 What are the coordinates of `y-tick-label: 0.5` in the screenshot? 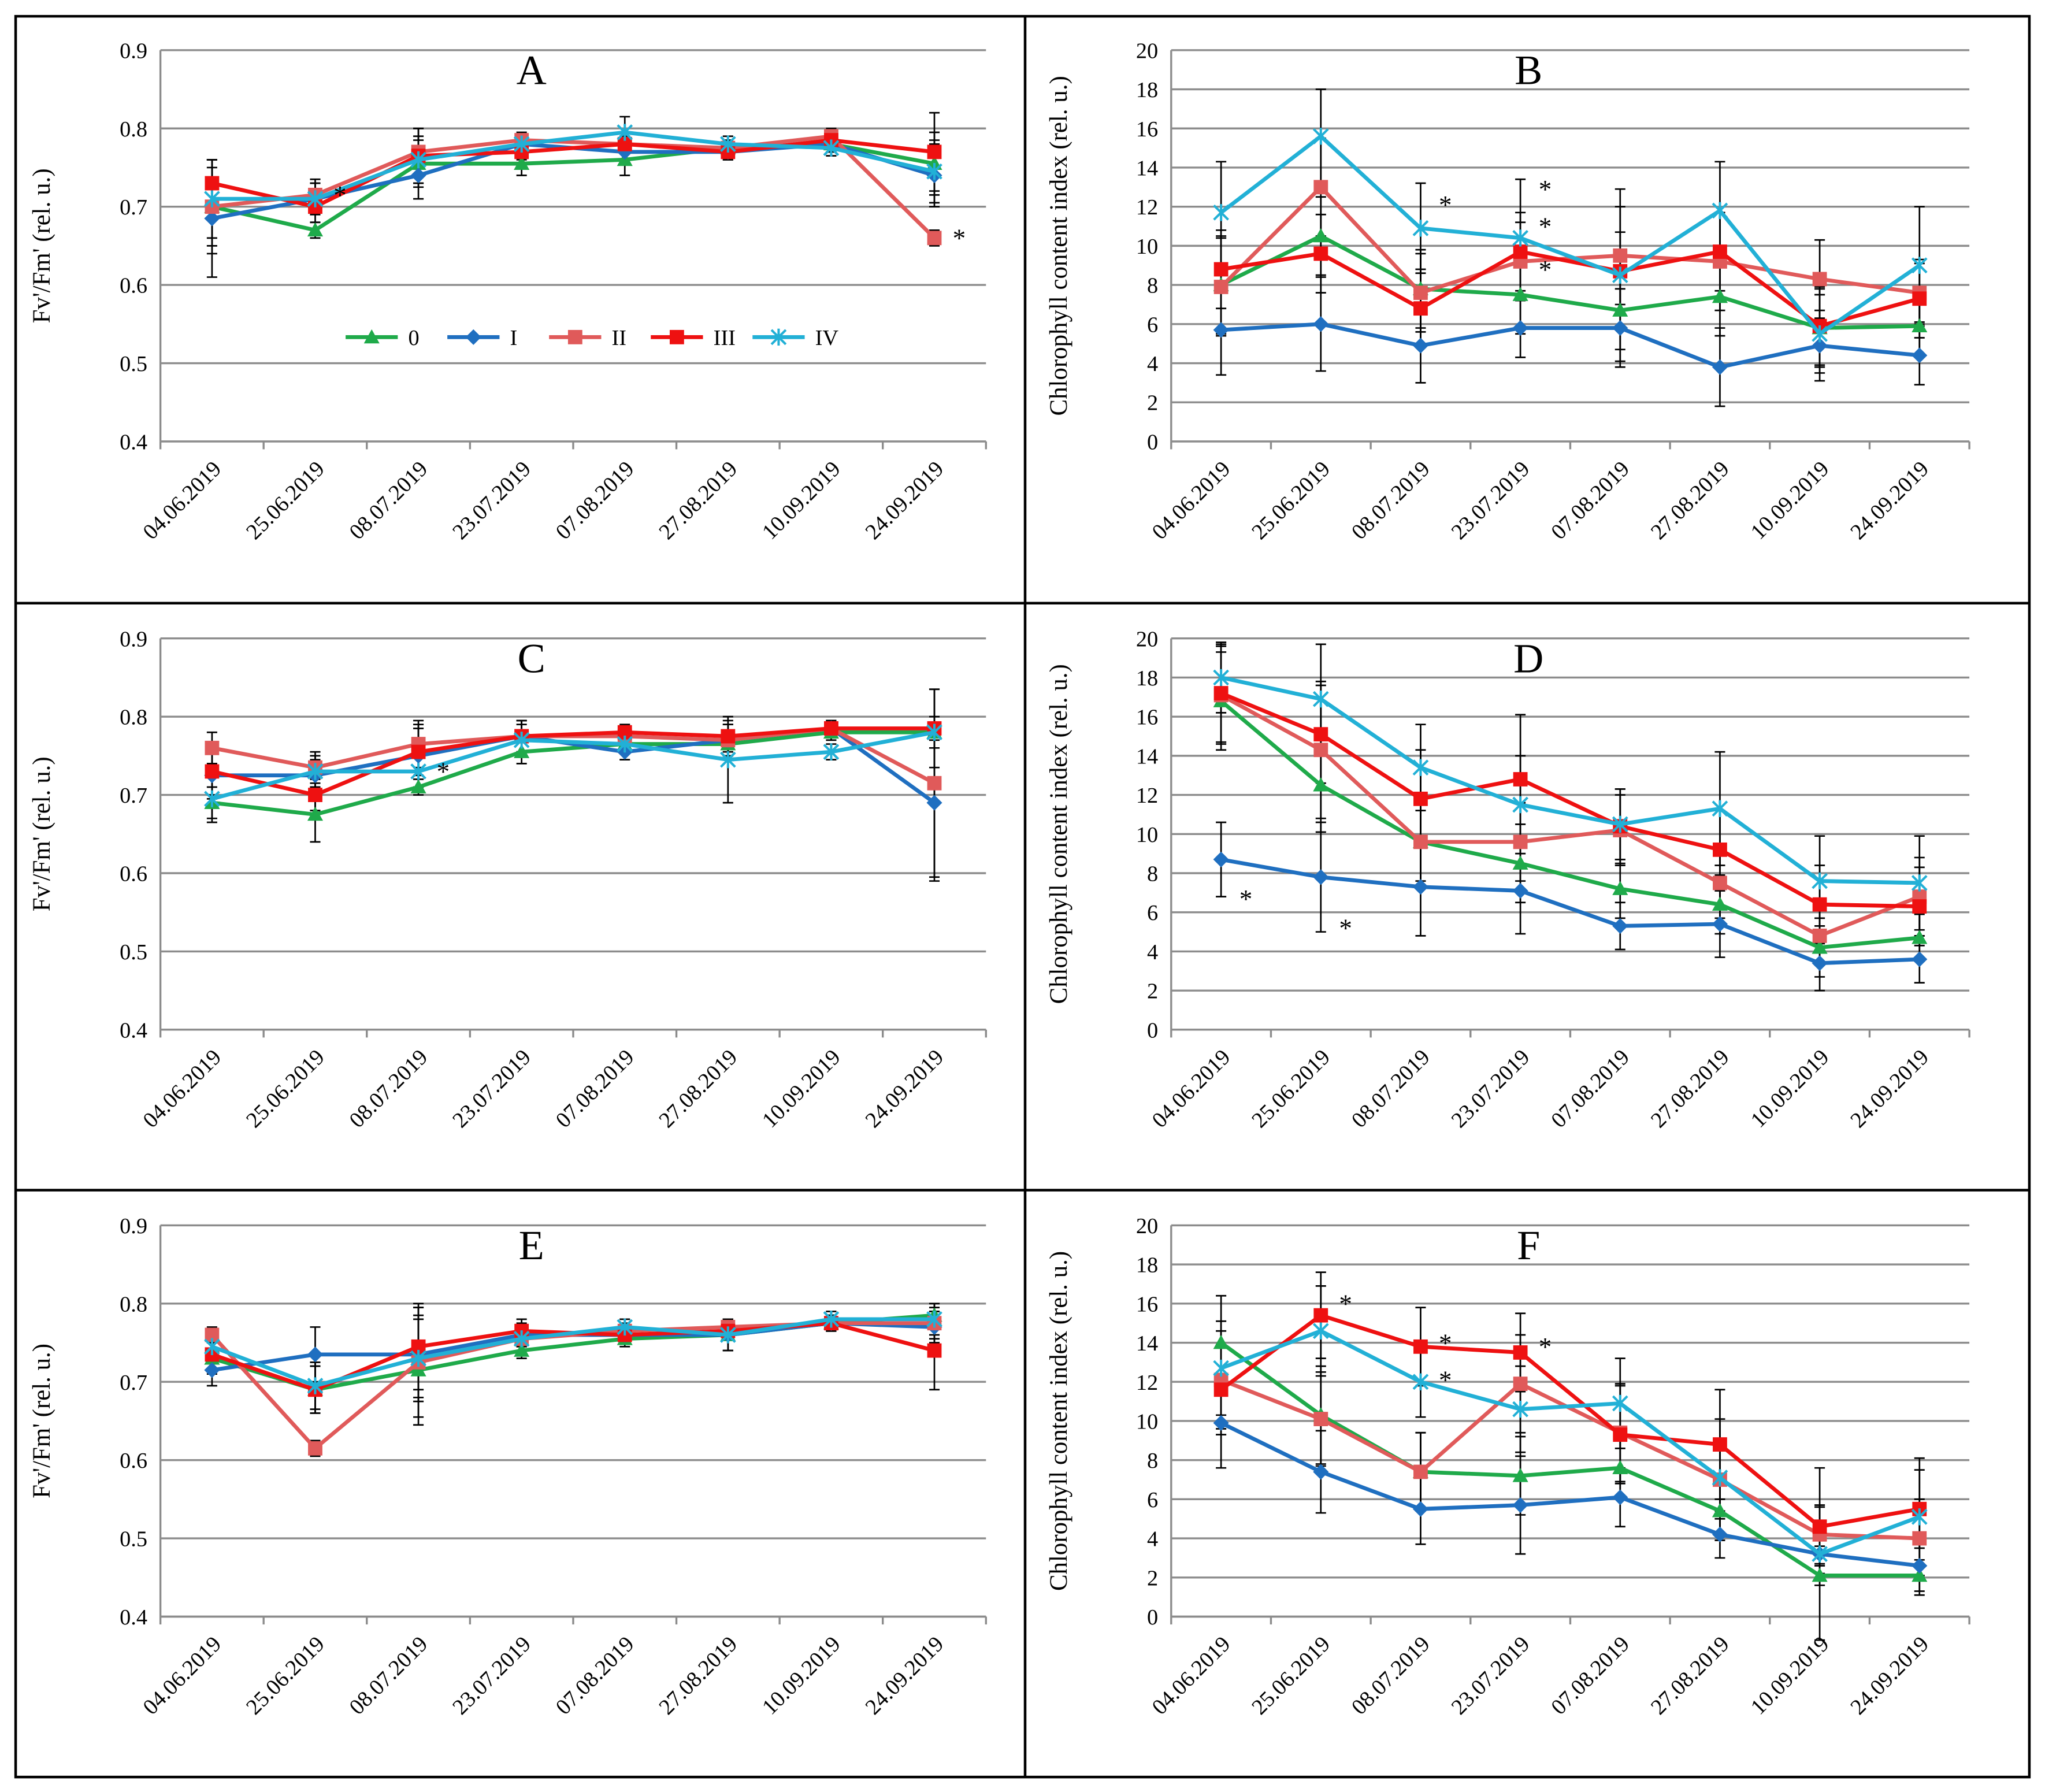 It's located at (133, 1539).